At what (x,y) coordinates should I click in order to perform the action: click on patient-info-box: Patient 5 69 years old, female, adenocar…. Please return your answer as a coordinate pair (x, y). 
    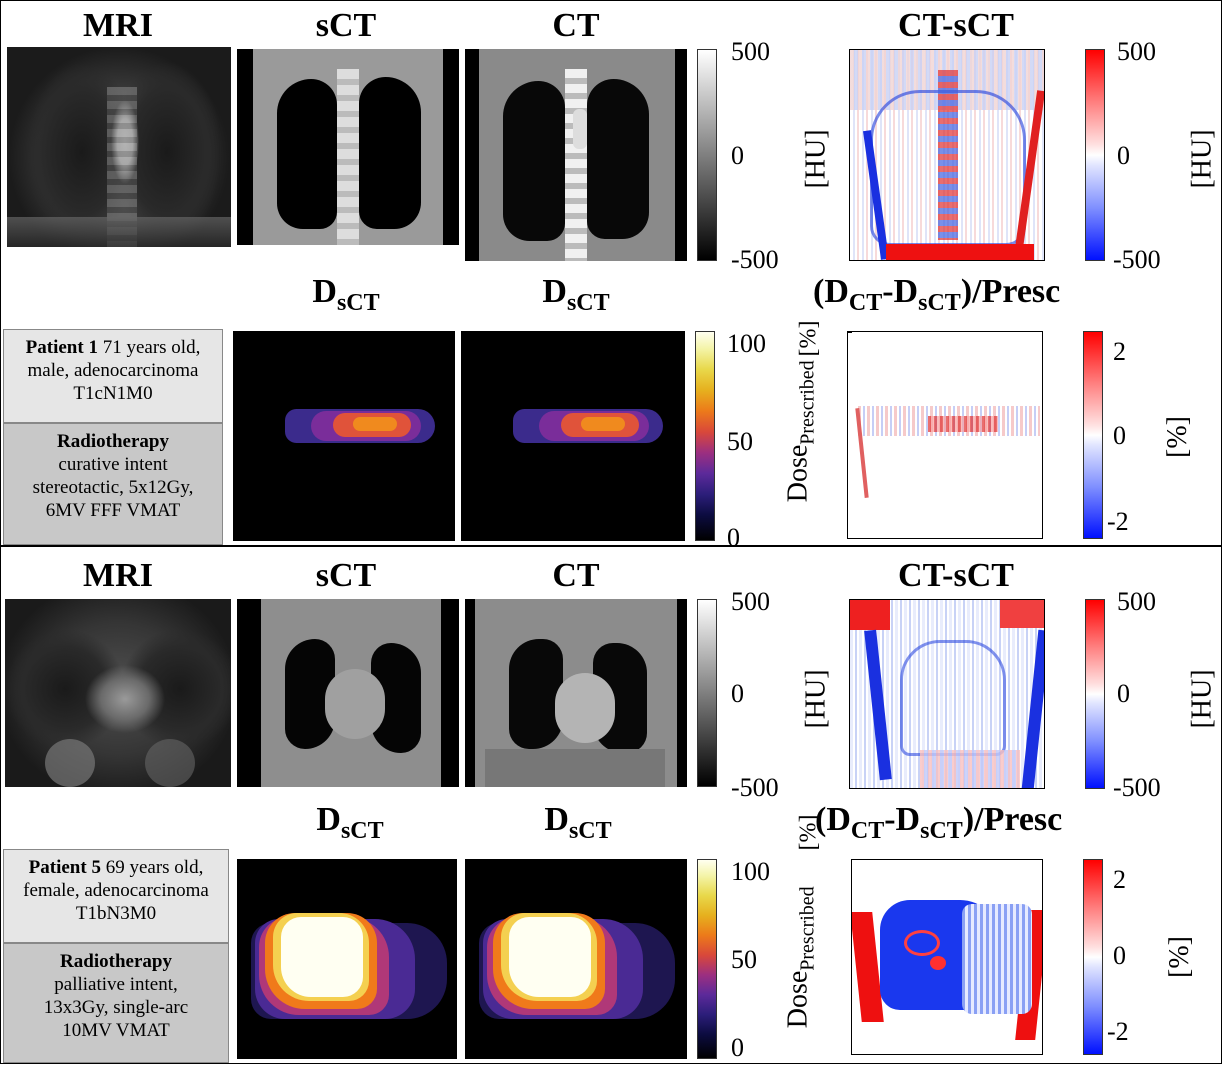
    Looking at the image, I should click on (116, 896).